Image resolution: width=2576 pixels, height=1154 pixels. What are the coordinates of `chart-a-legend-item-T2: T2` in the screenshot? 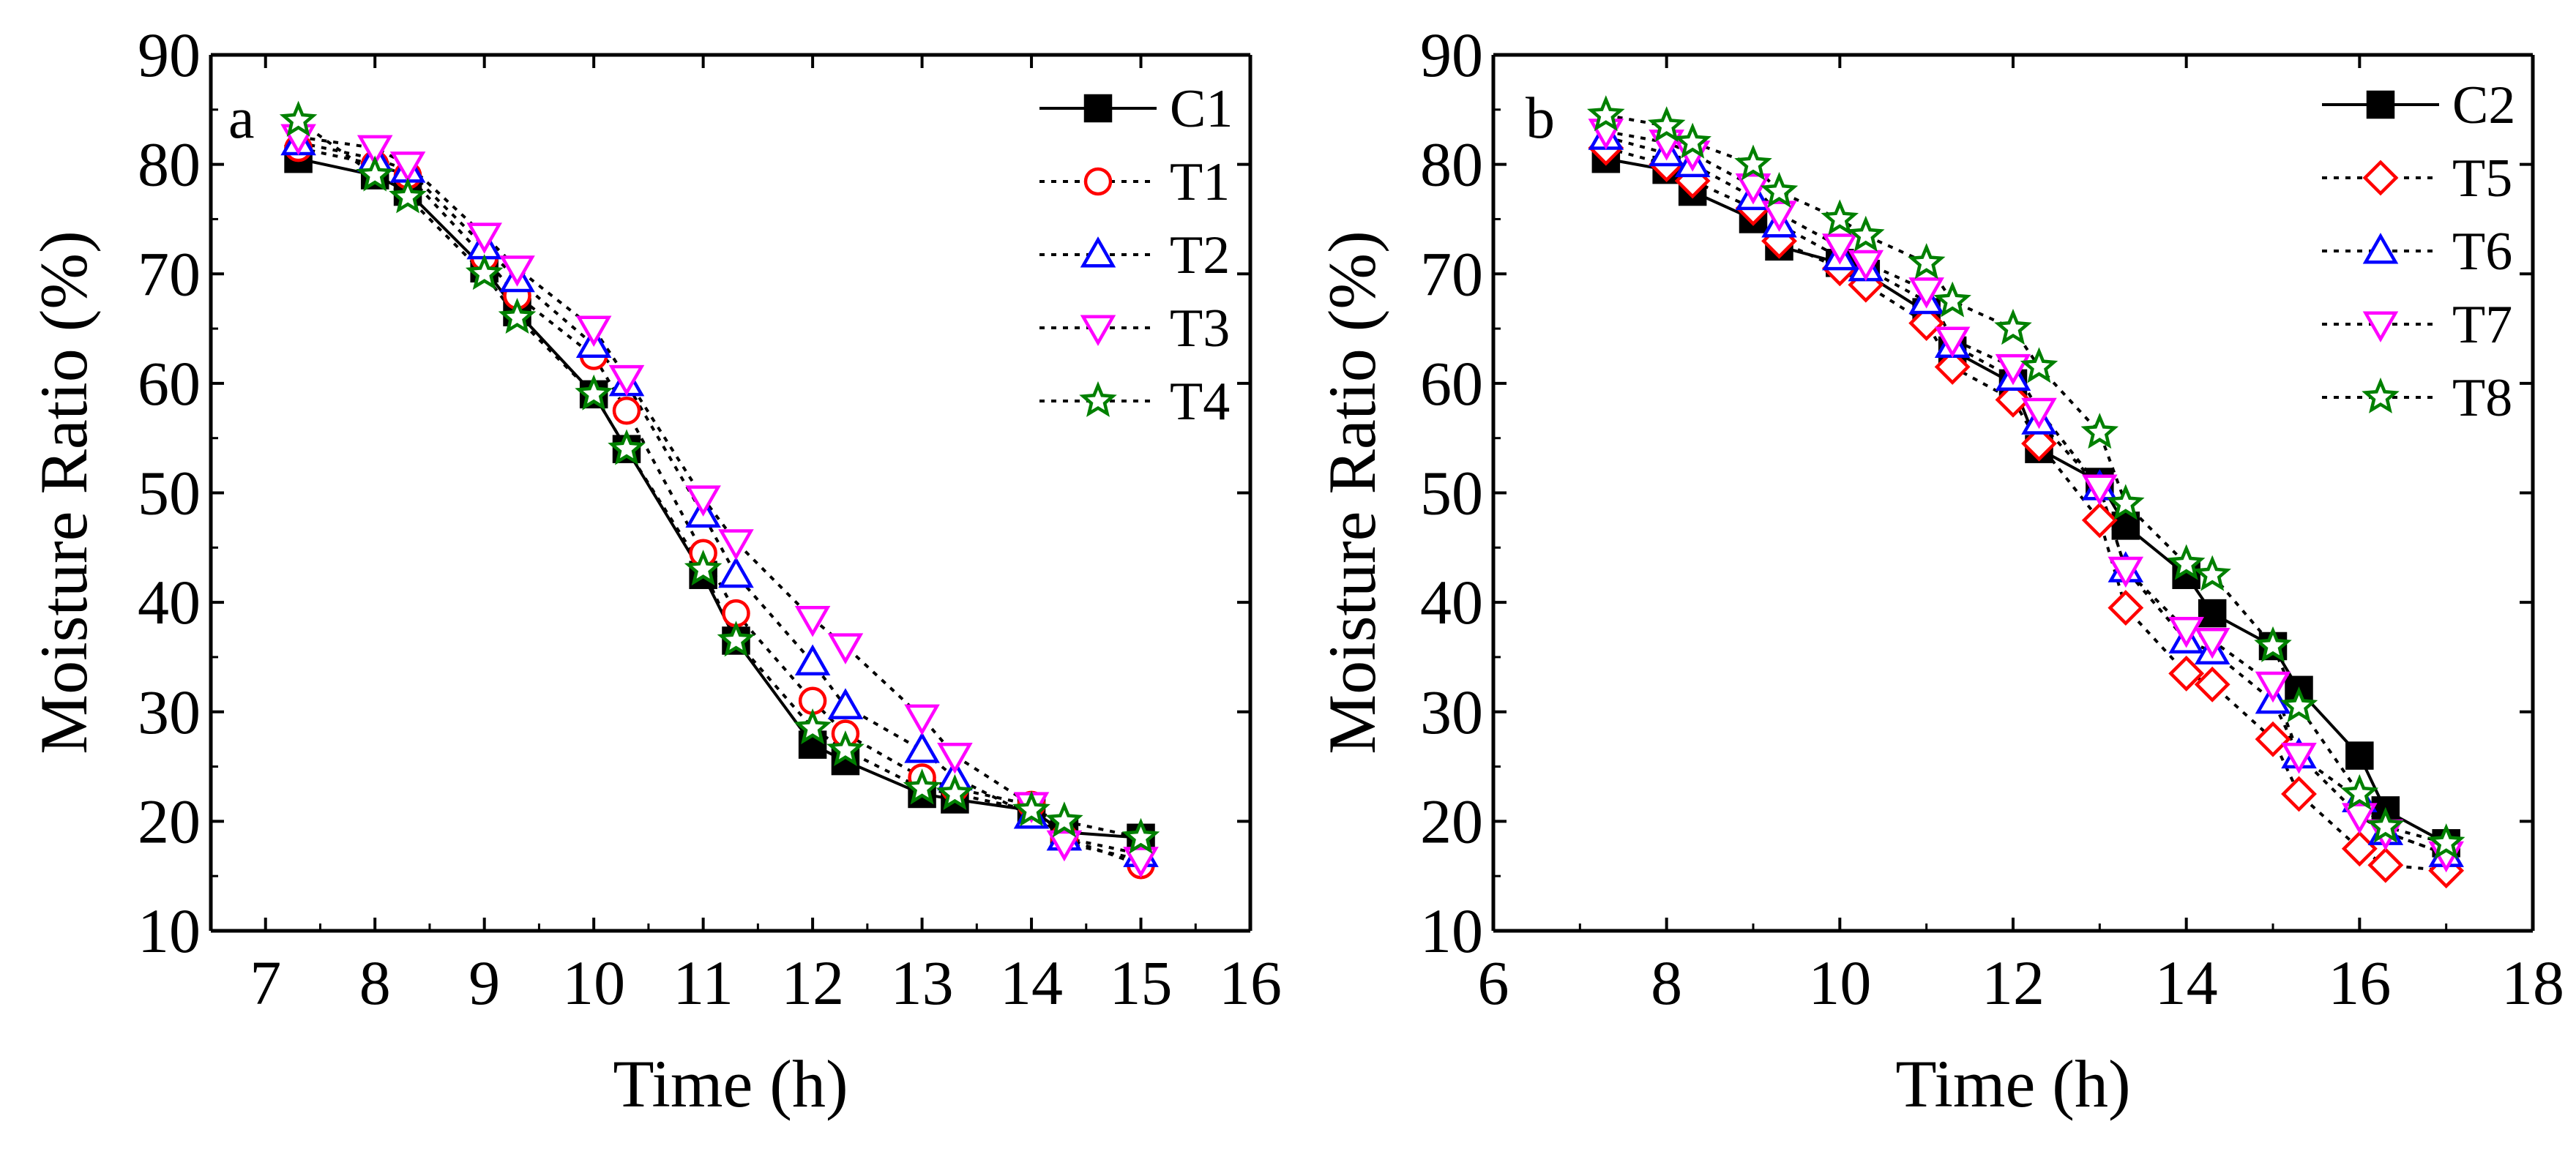 It's located at (1134, 255).